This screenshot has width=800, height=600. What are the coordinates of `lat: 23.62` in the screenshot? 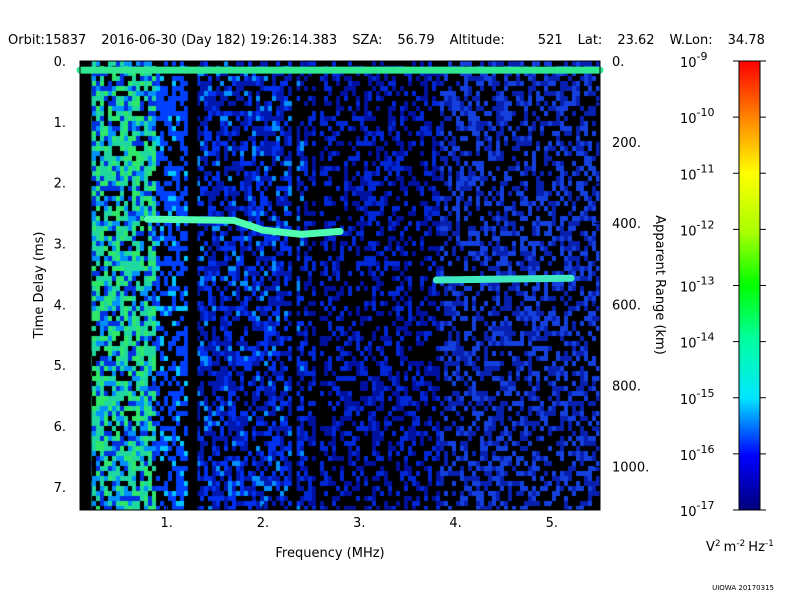 It's located at (636, 40).